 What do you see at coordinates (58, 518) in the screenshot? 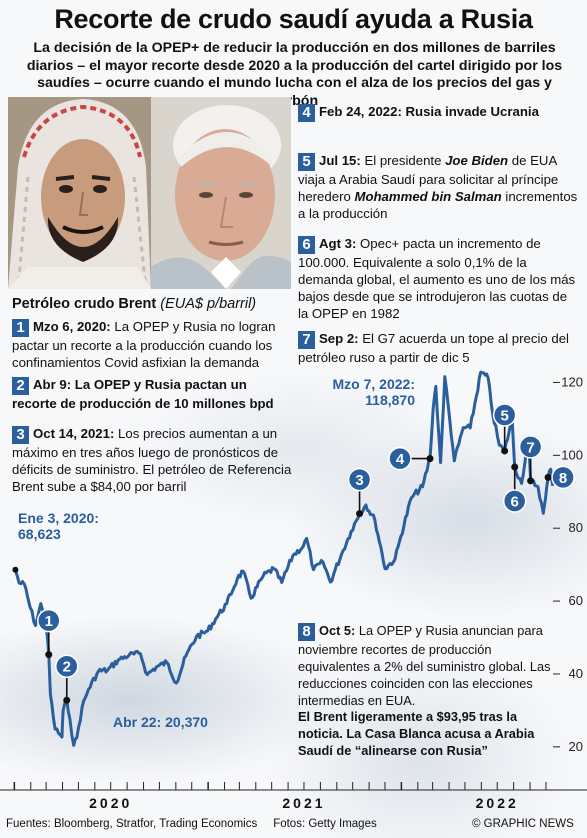
I see `annotation-label: Ene 3, 2020:` at bounding box center [58, 518].